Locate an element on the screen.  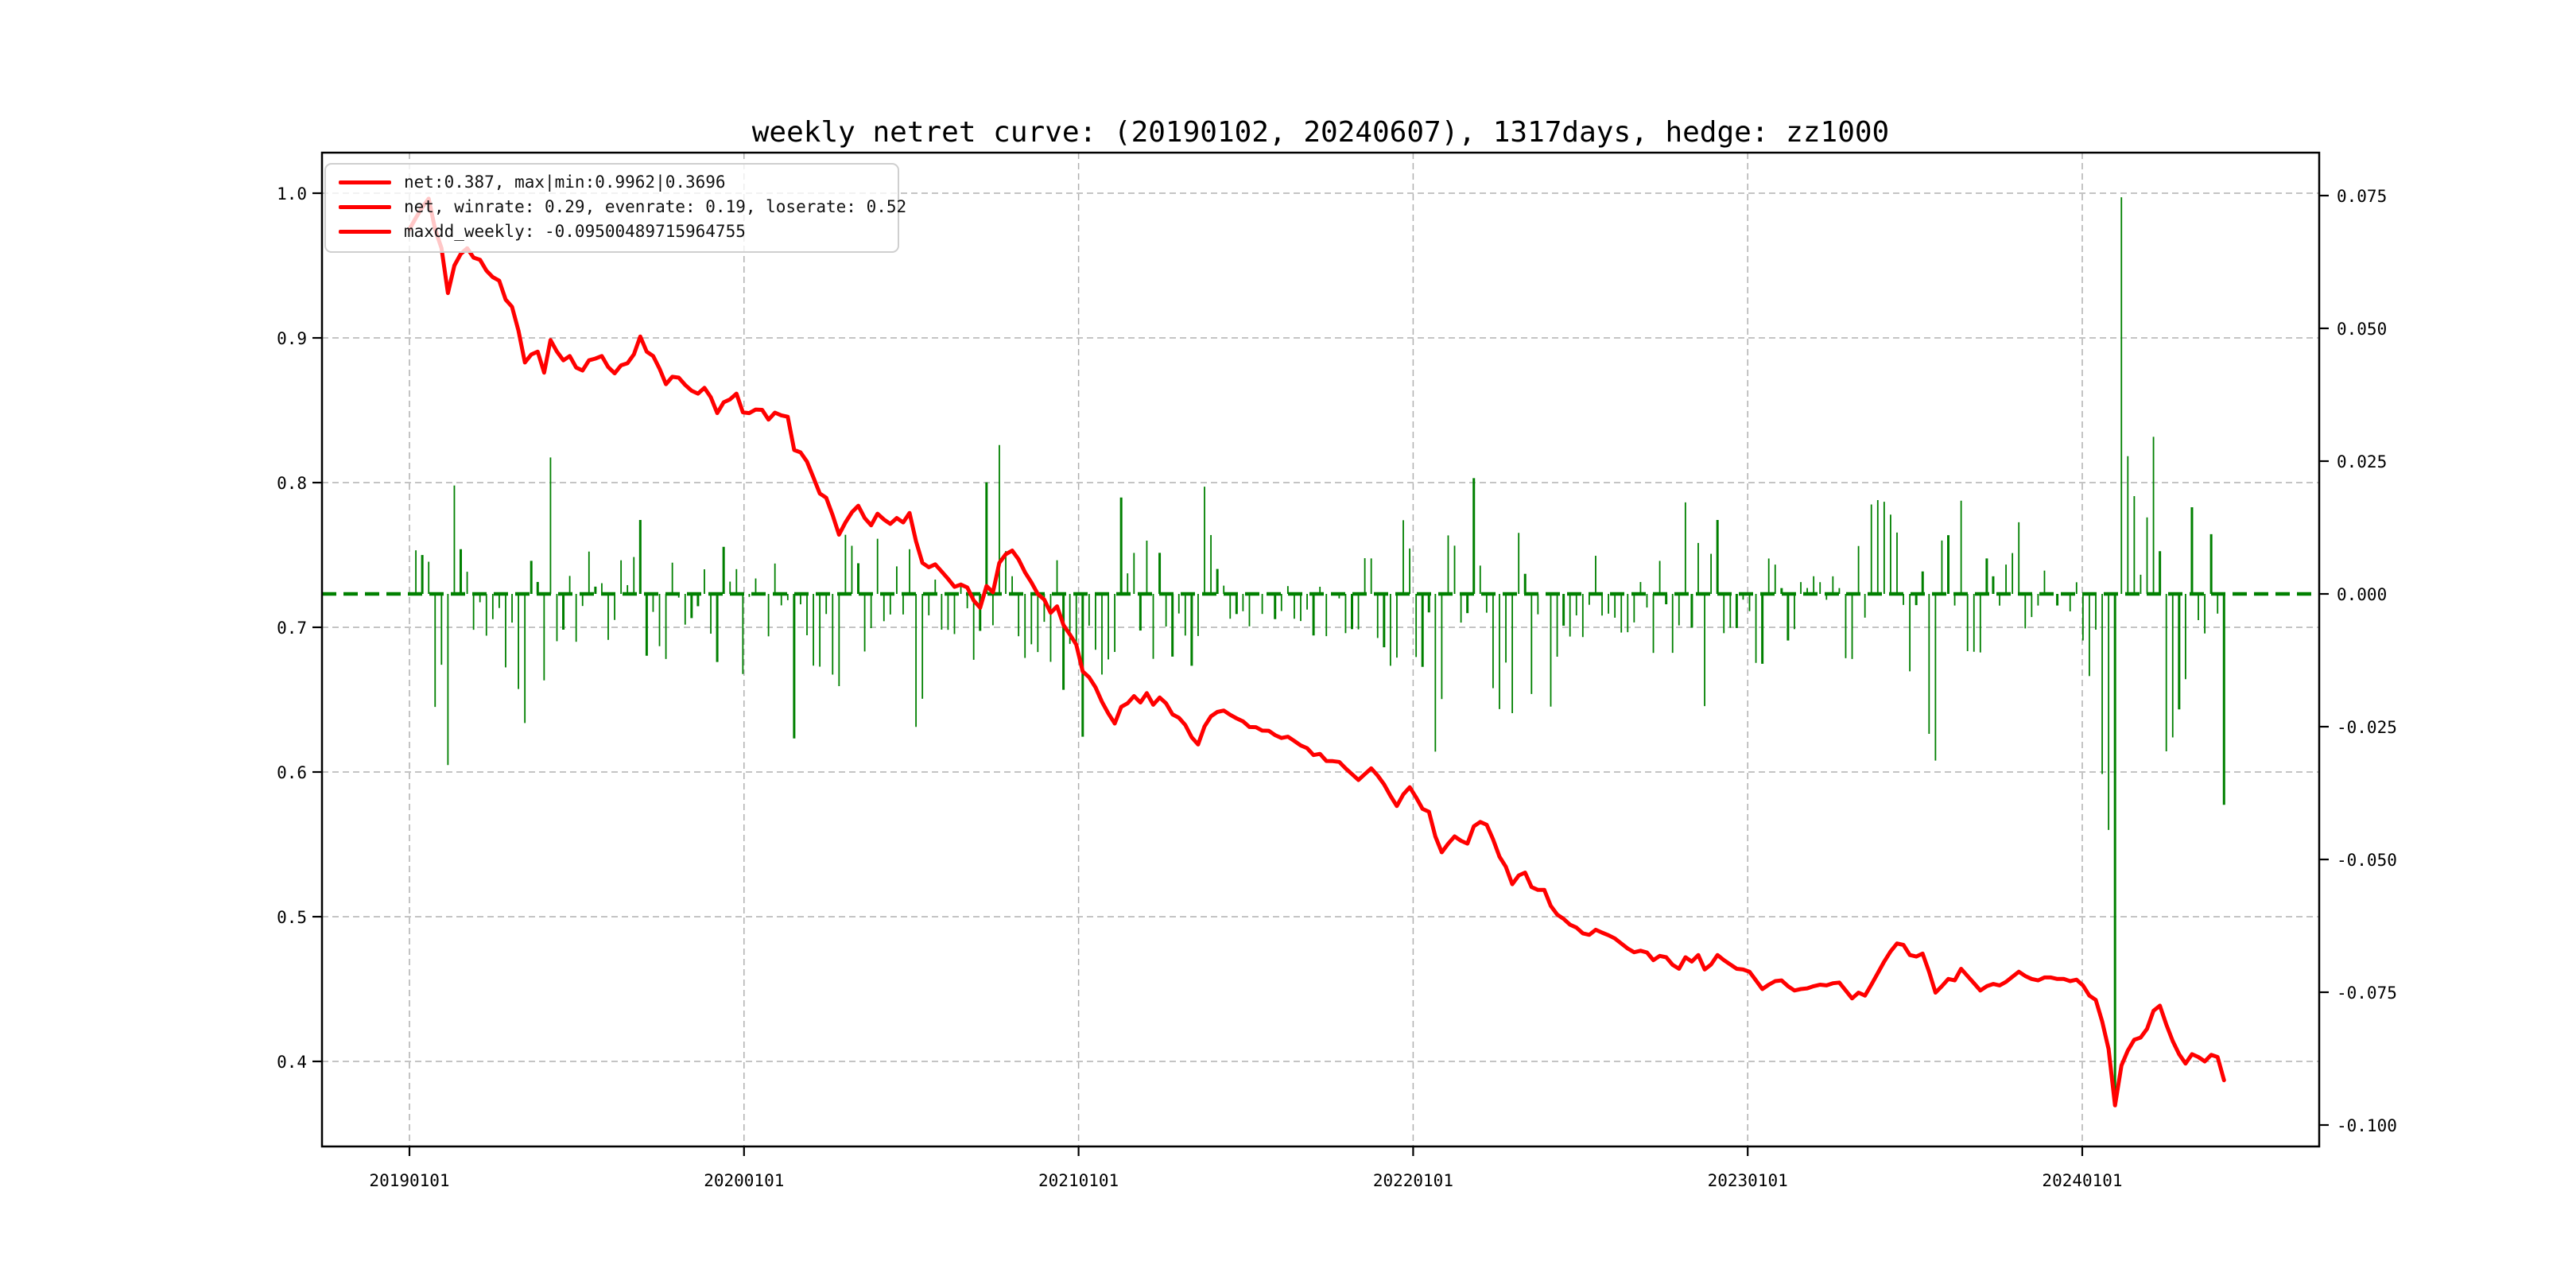
net-line-swatch is located at coordinates (365, 182).